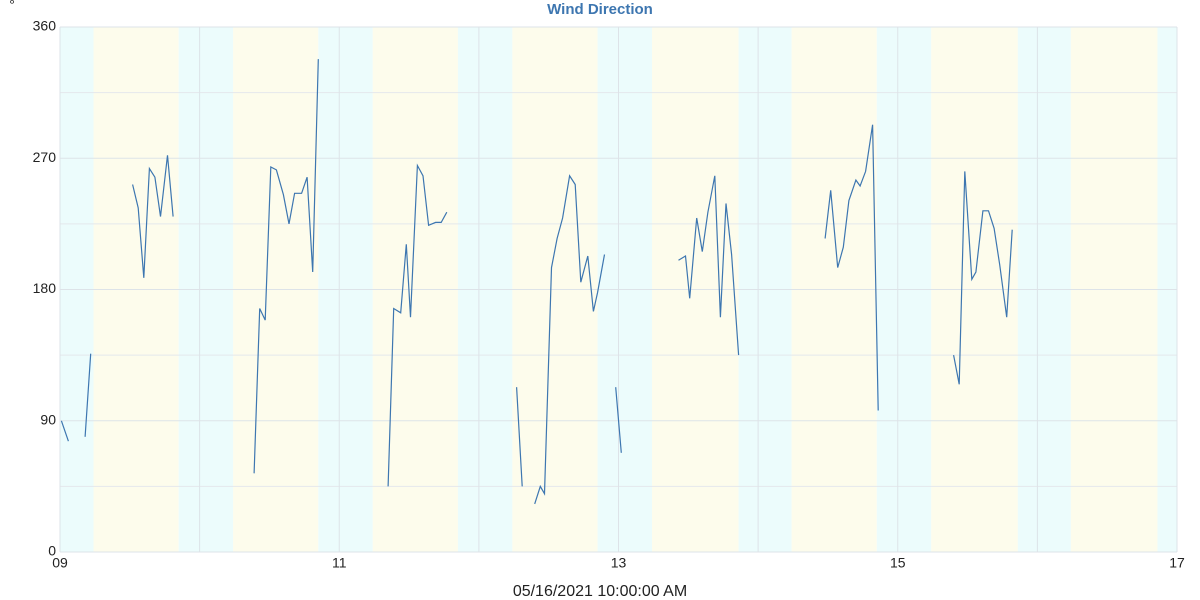 The image size is (1200, 600). Describe the element at coordinates (52, 551) in the screenshot. I see `y-tick-label: 0` at that location.